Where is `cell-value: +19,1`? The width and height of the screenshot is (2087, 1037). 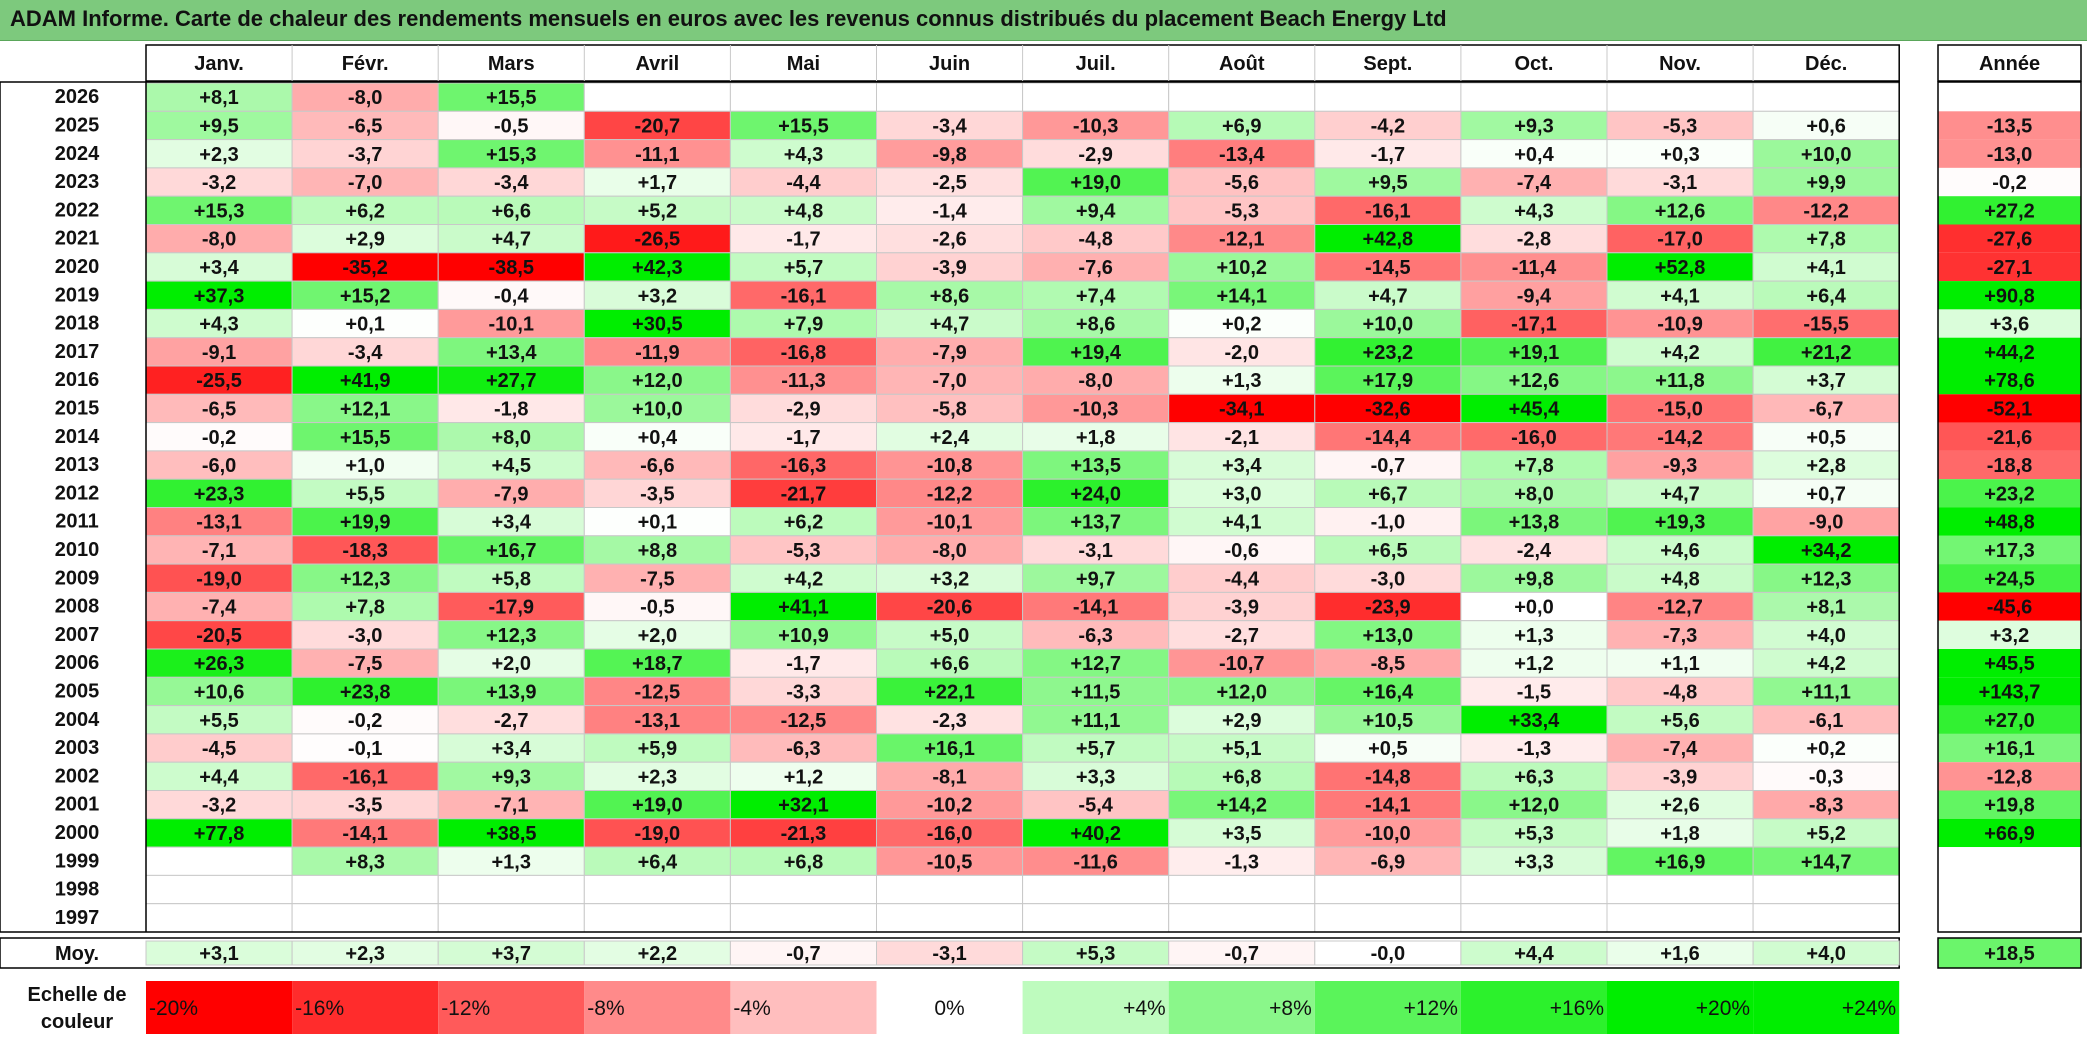
cell-value: +19,1 is located at coordinates (1534, 353).